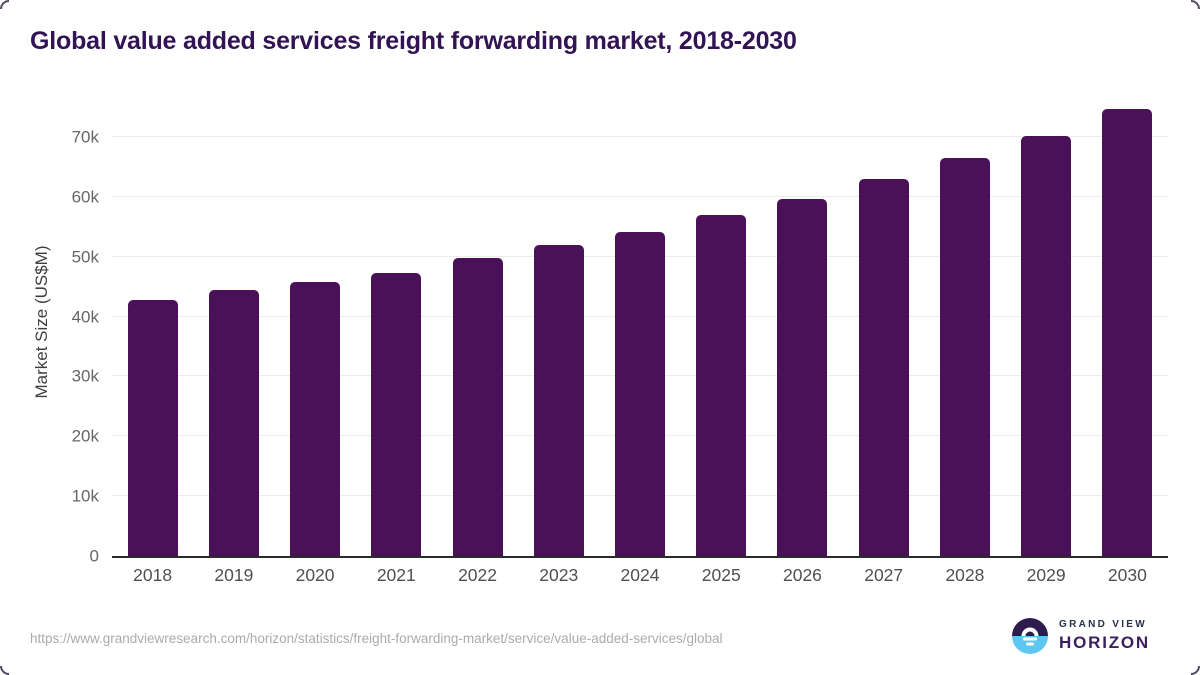 The image size is (1200, 675). I want to click on bar-2021, so click(396, 414).